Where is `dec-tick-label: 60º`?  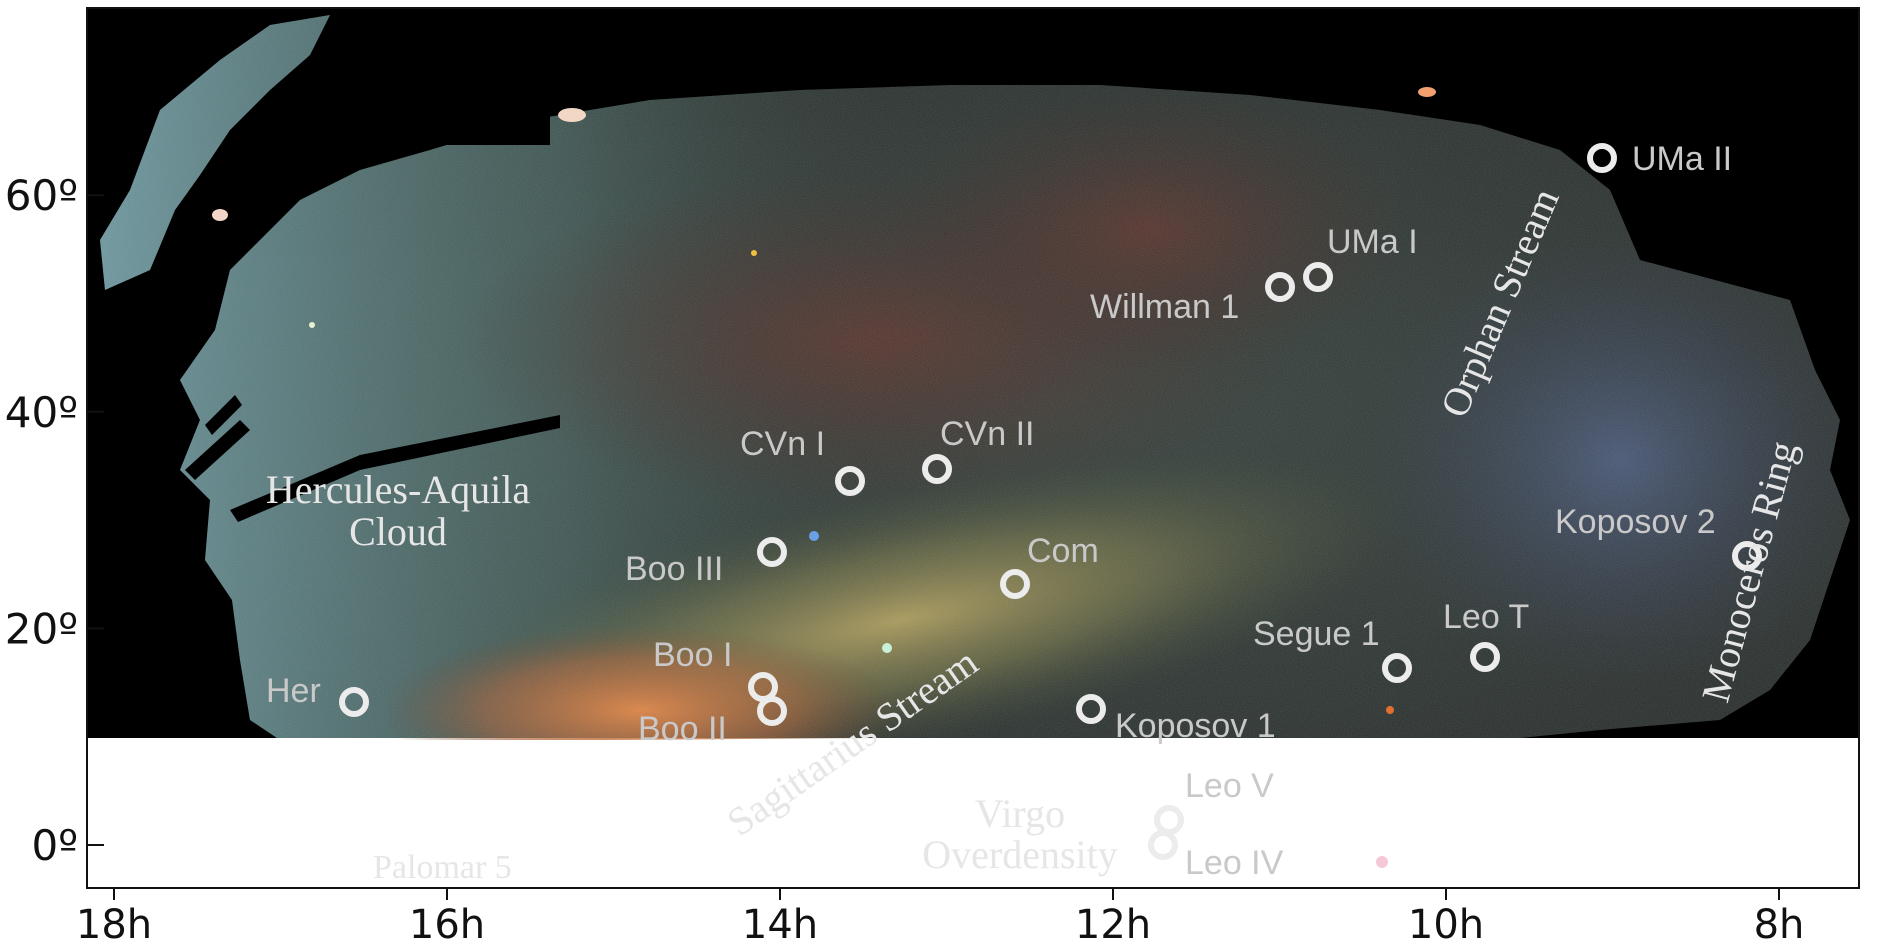
dec-tick-label: 60º is located at coordinates (41, 195).